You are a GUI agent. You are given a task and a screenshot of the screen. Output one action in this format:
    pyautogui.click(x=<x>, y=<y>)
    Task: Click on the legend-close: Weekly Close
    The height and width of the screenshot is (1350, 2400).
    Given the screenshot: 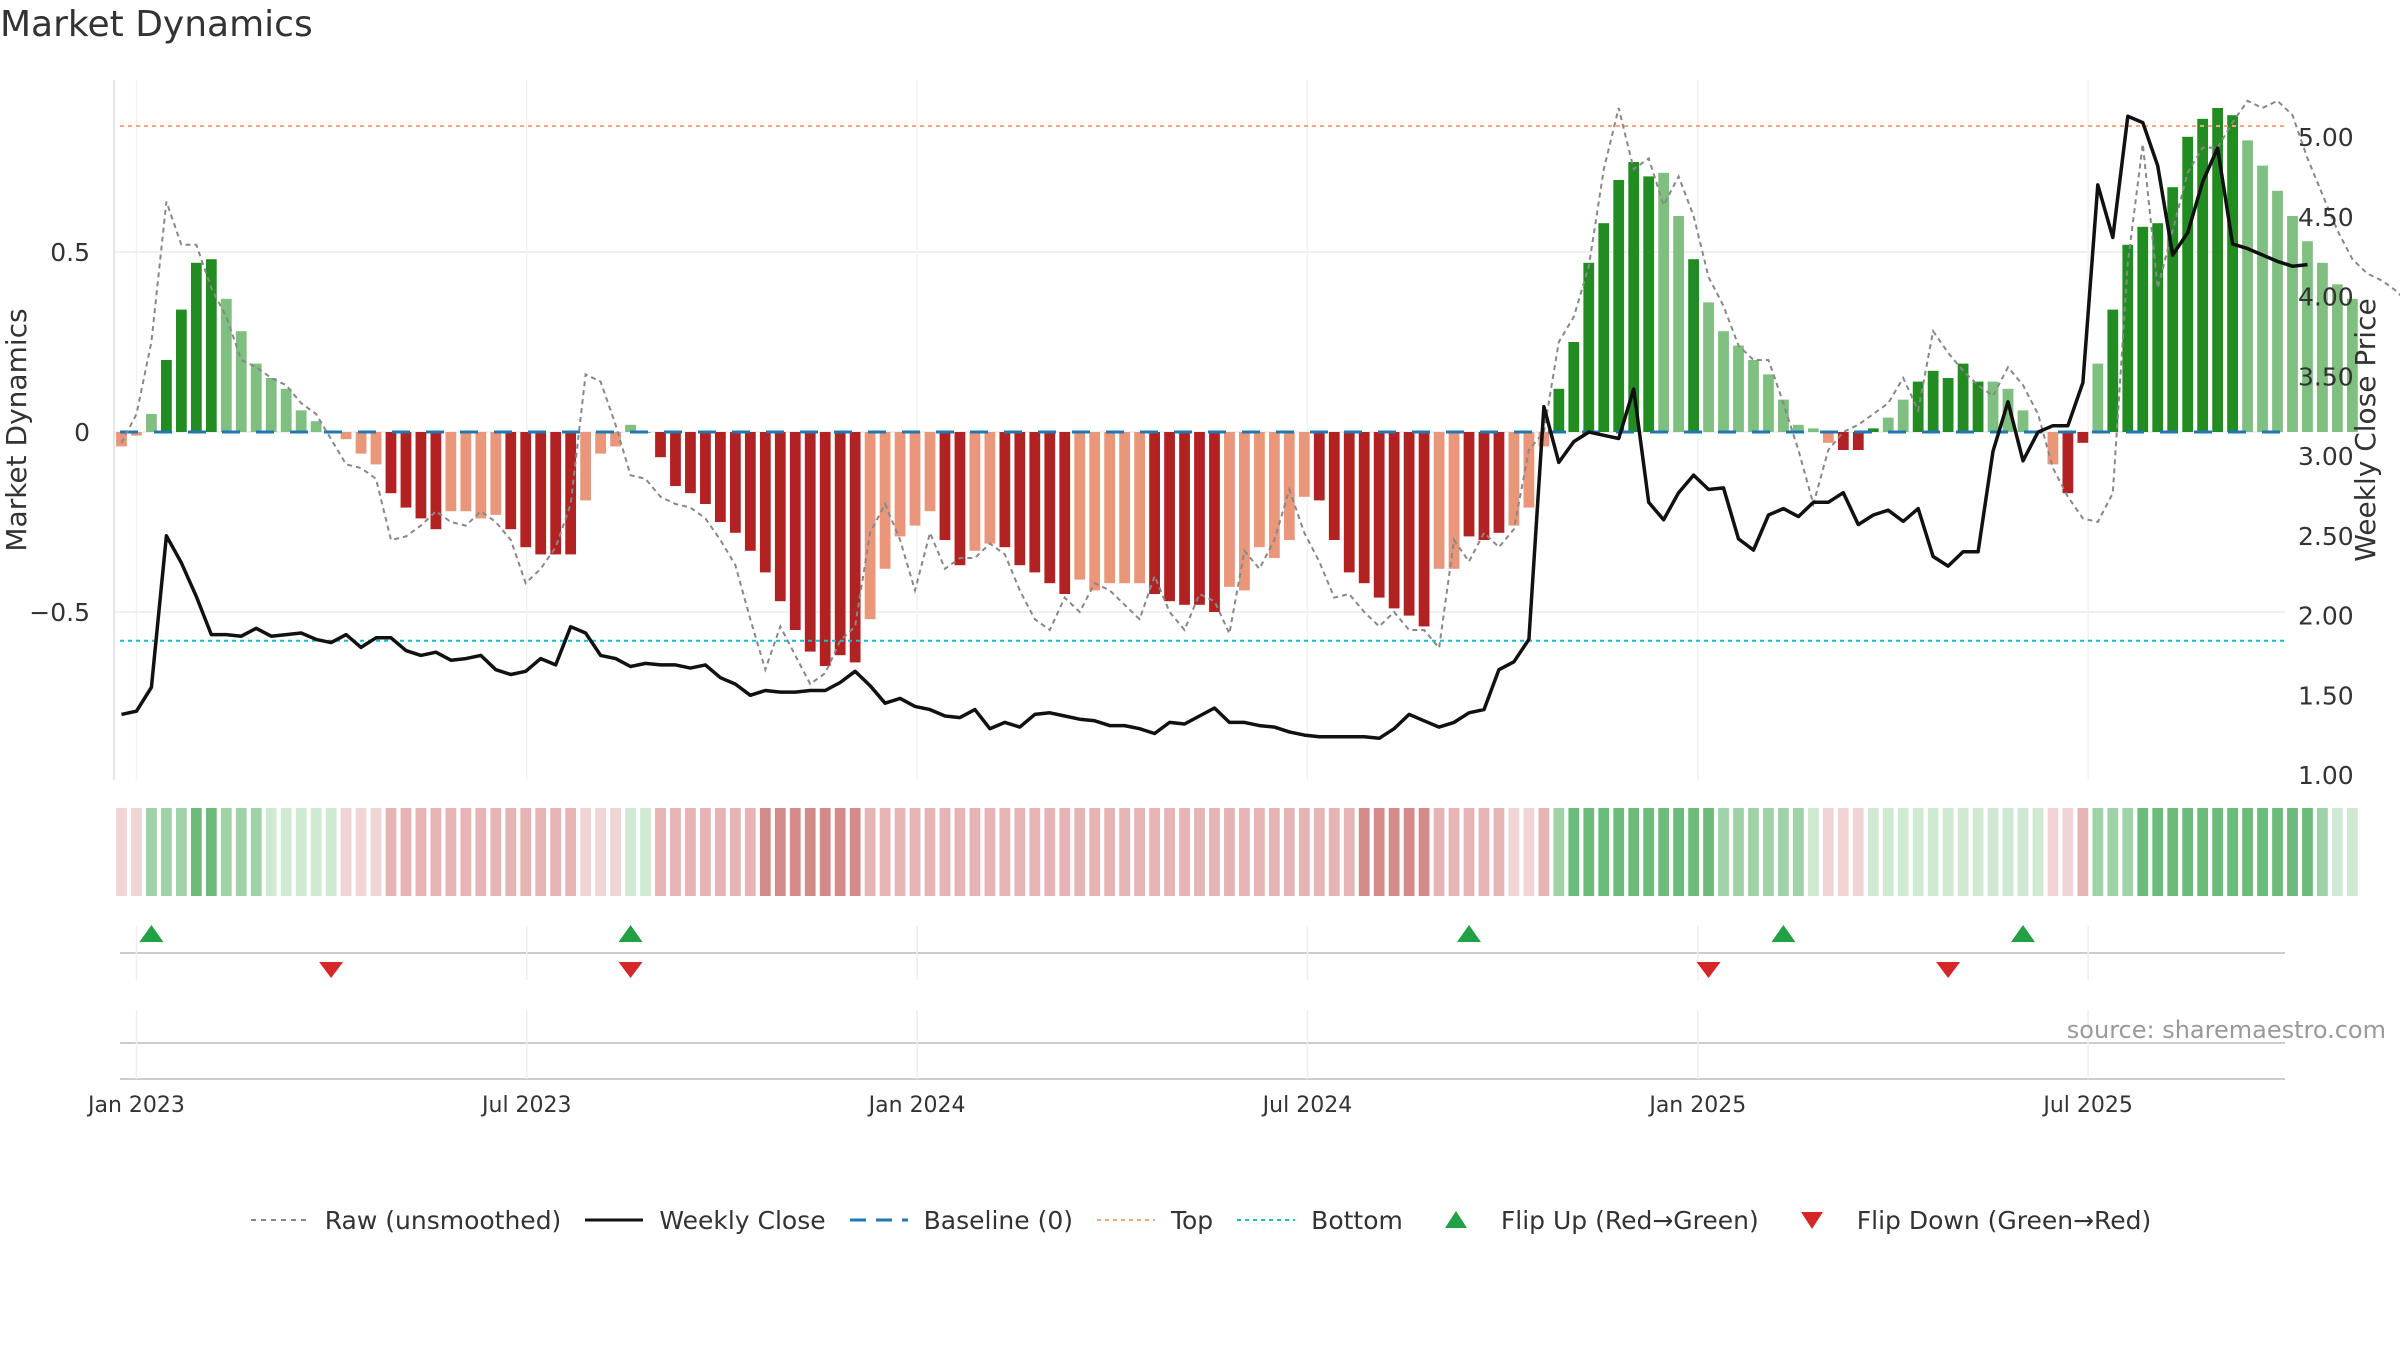 What is the action you would take?
    pyautogui.click(x=704, y=1220)
    